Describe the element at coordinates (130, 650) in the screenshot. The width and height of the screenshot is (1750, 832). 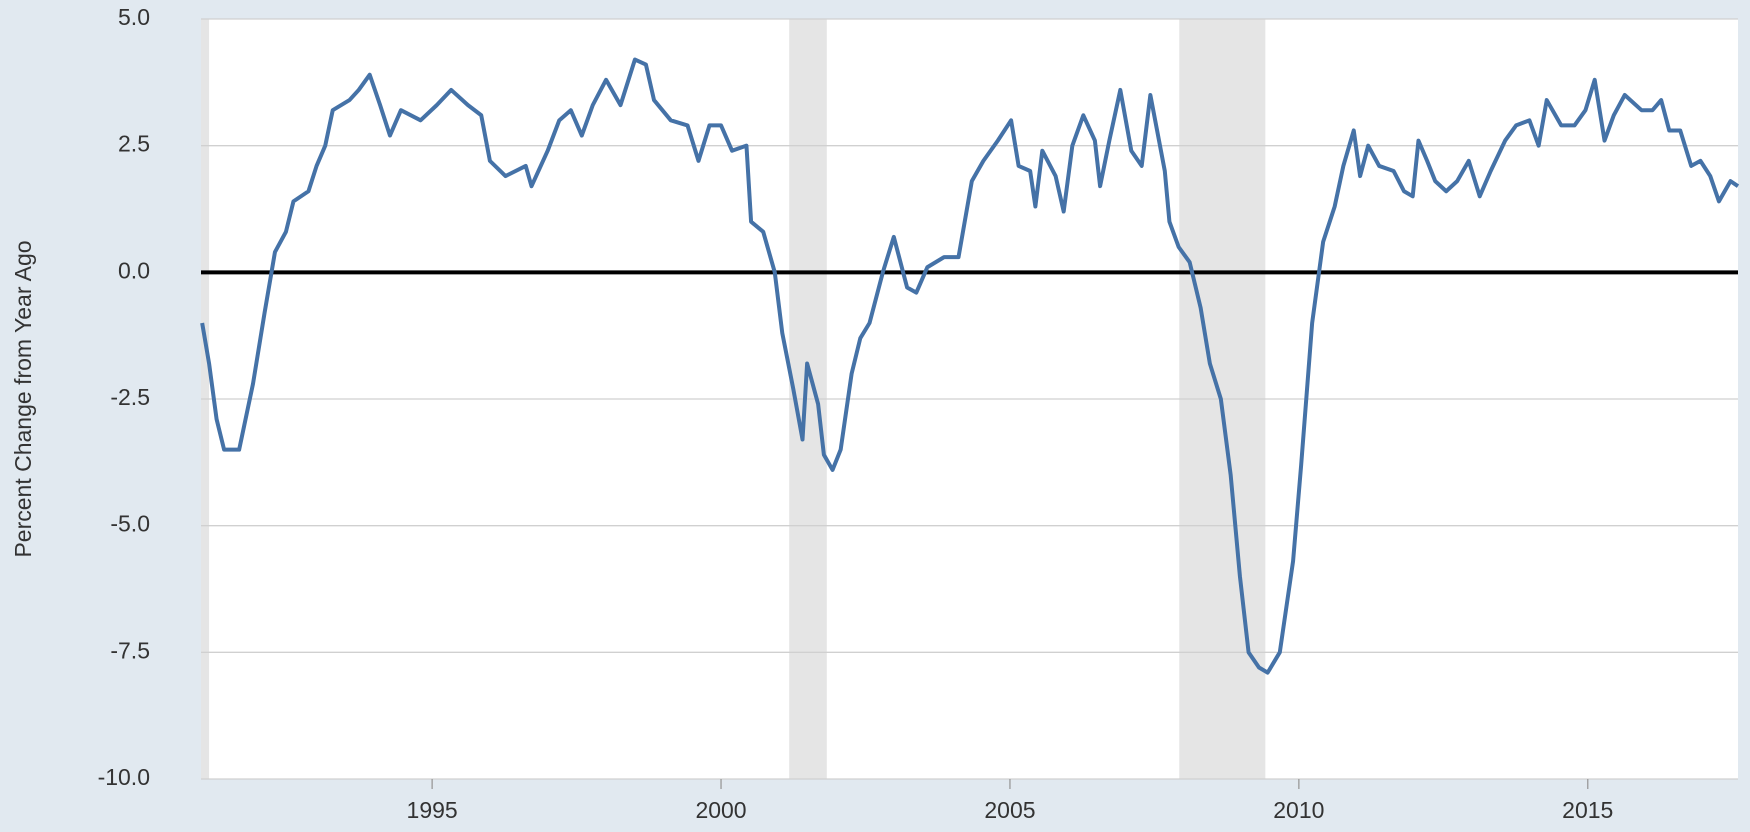
I see `y-tick-label: -7.5` at that location.